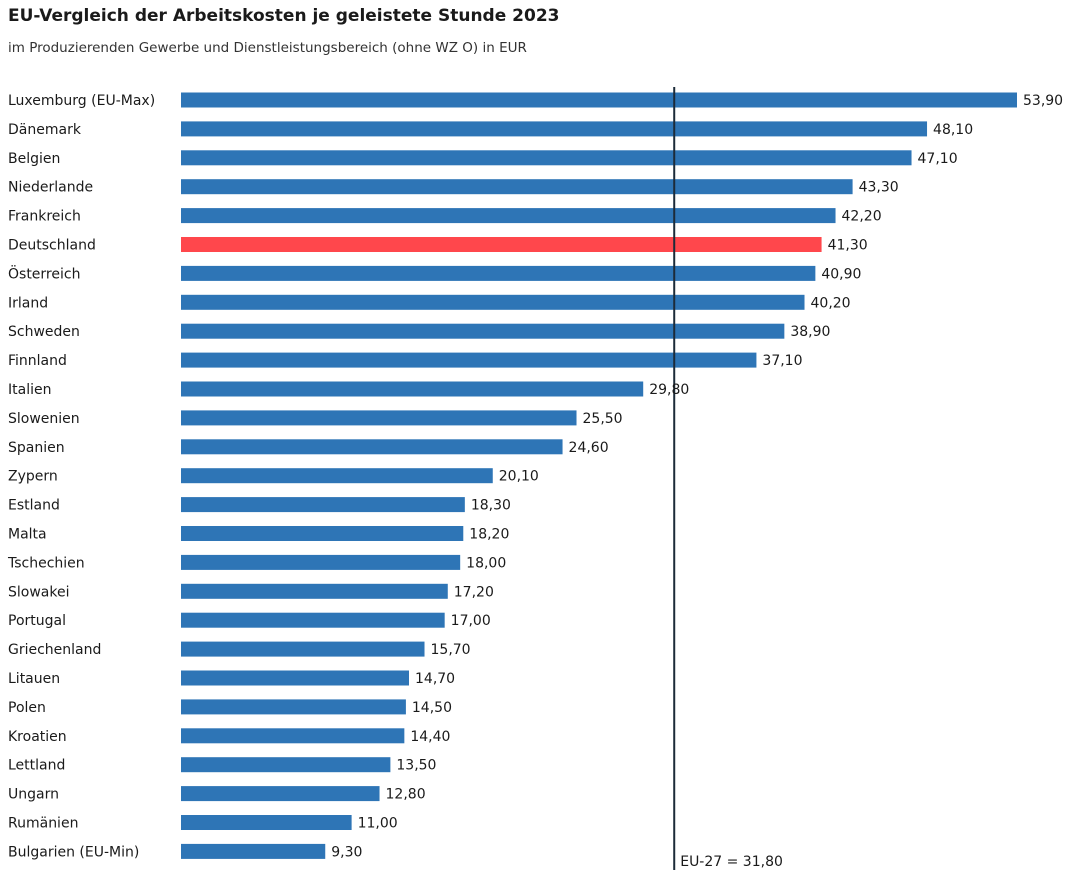 The image size is (1072, 882). I want to click on bar-daenemark, so click(554, 129).